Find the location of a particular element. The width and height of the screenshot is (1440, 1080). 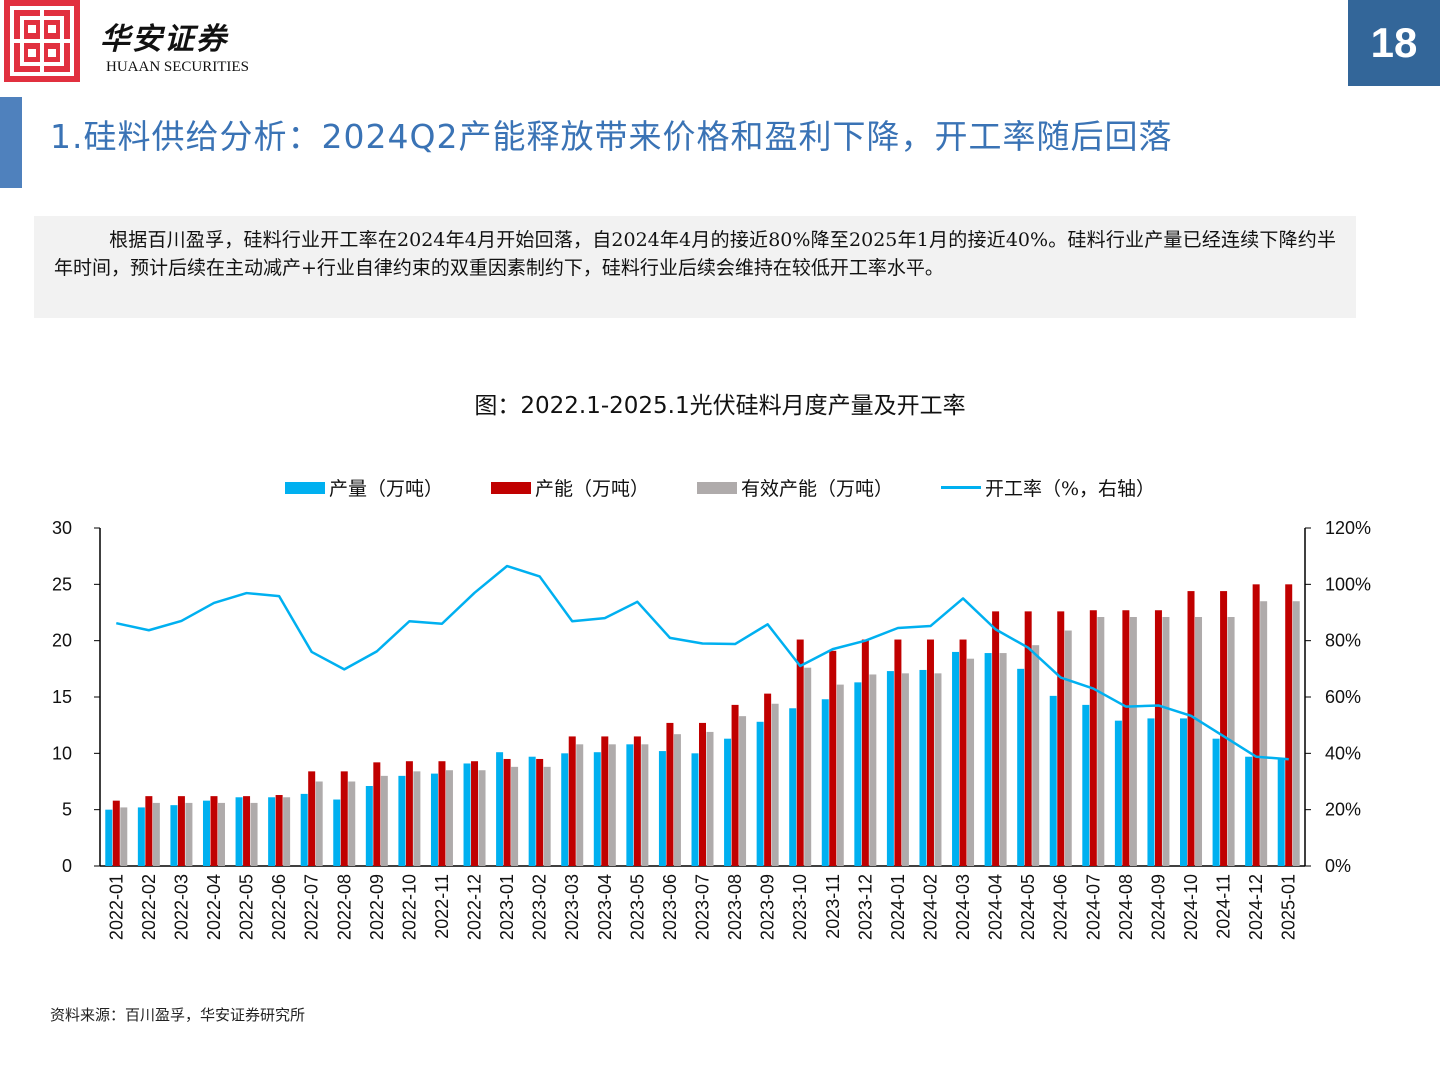

x-tick-label: 2024-02 is located at coordinates (930, 907).